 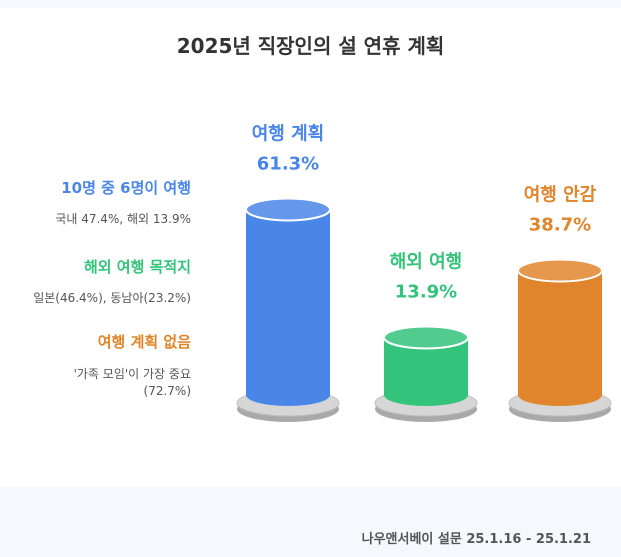 I want to click on note-heading-overseas: 해외 여행 목적지, so click(x=137, y=267).